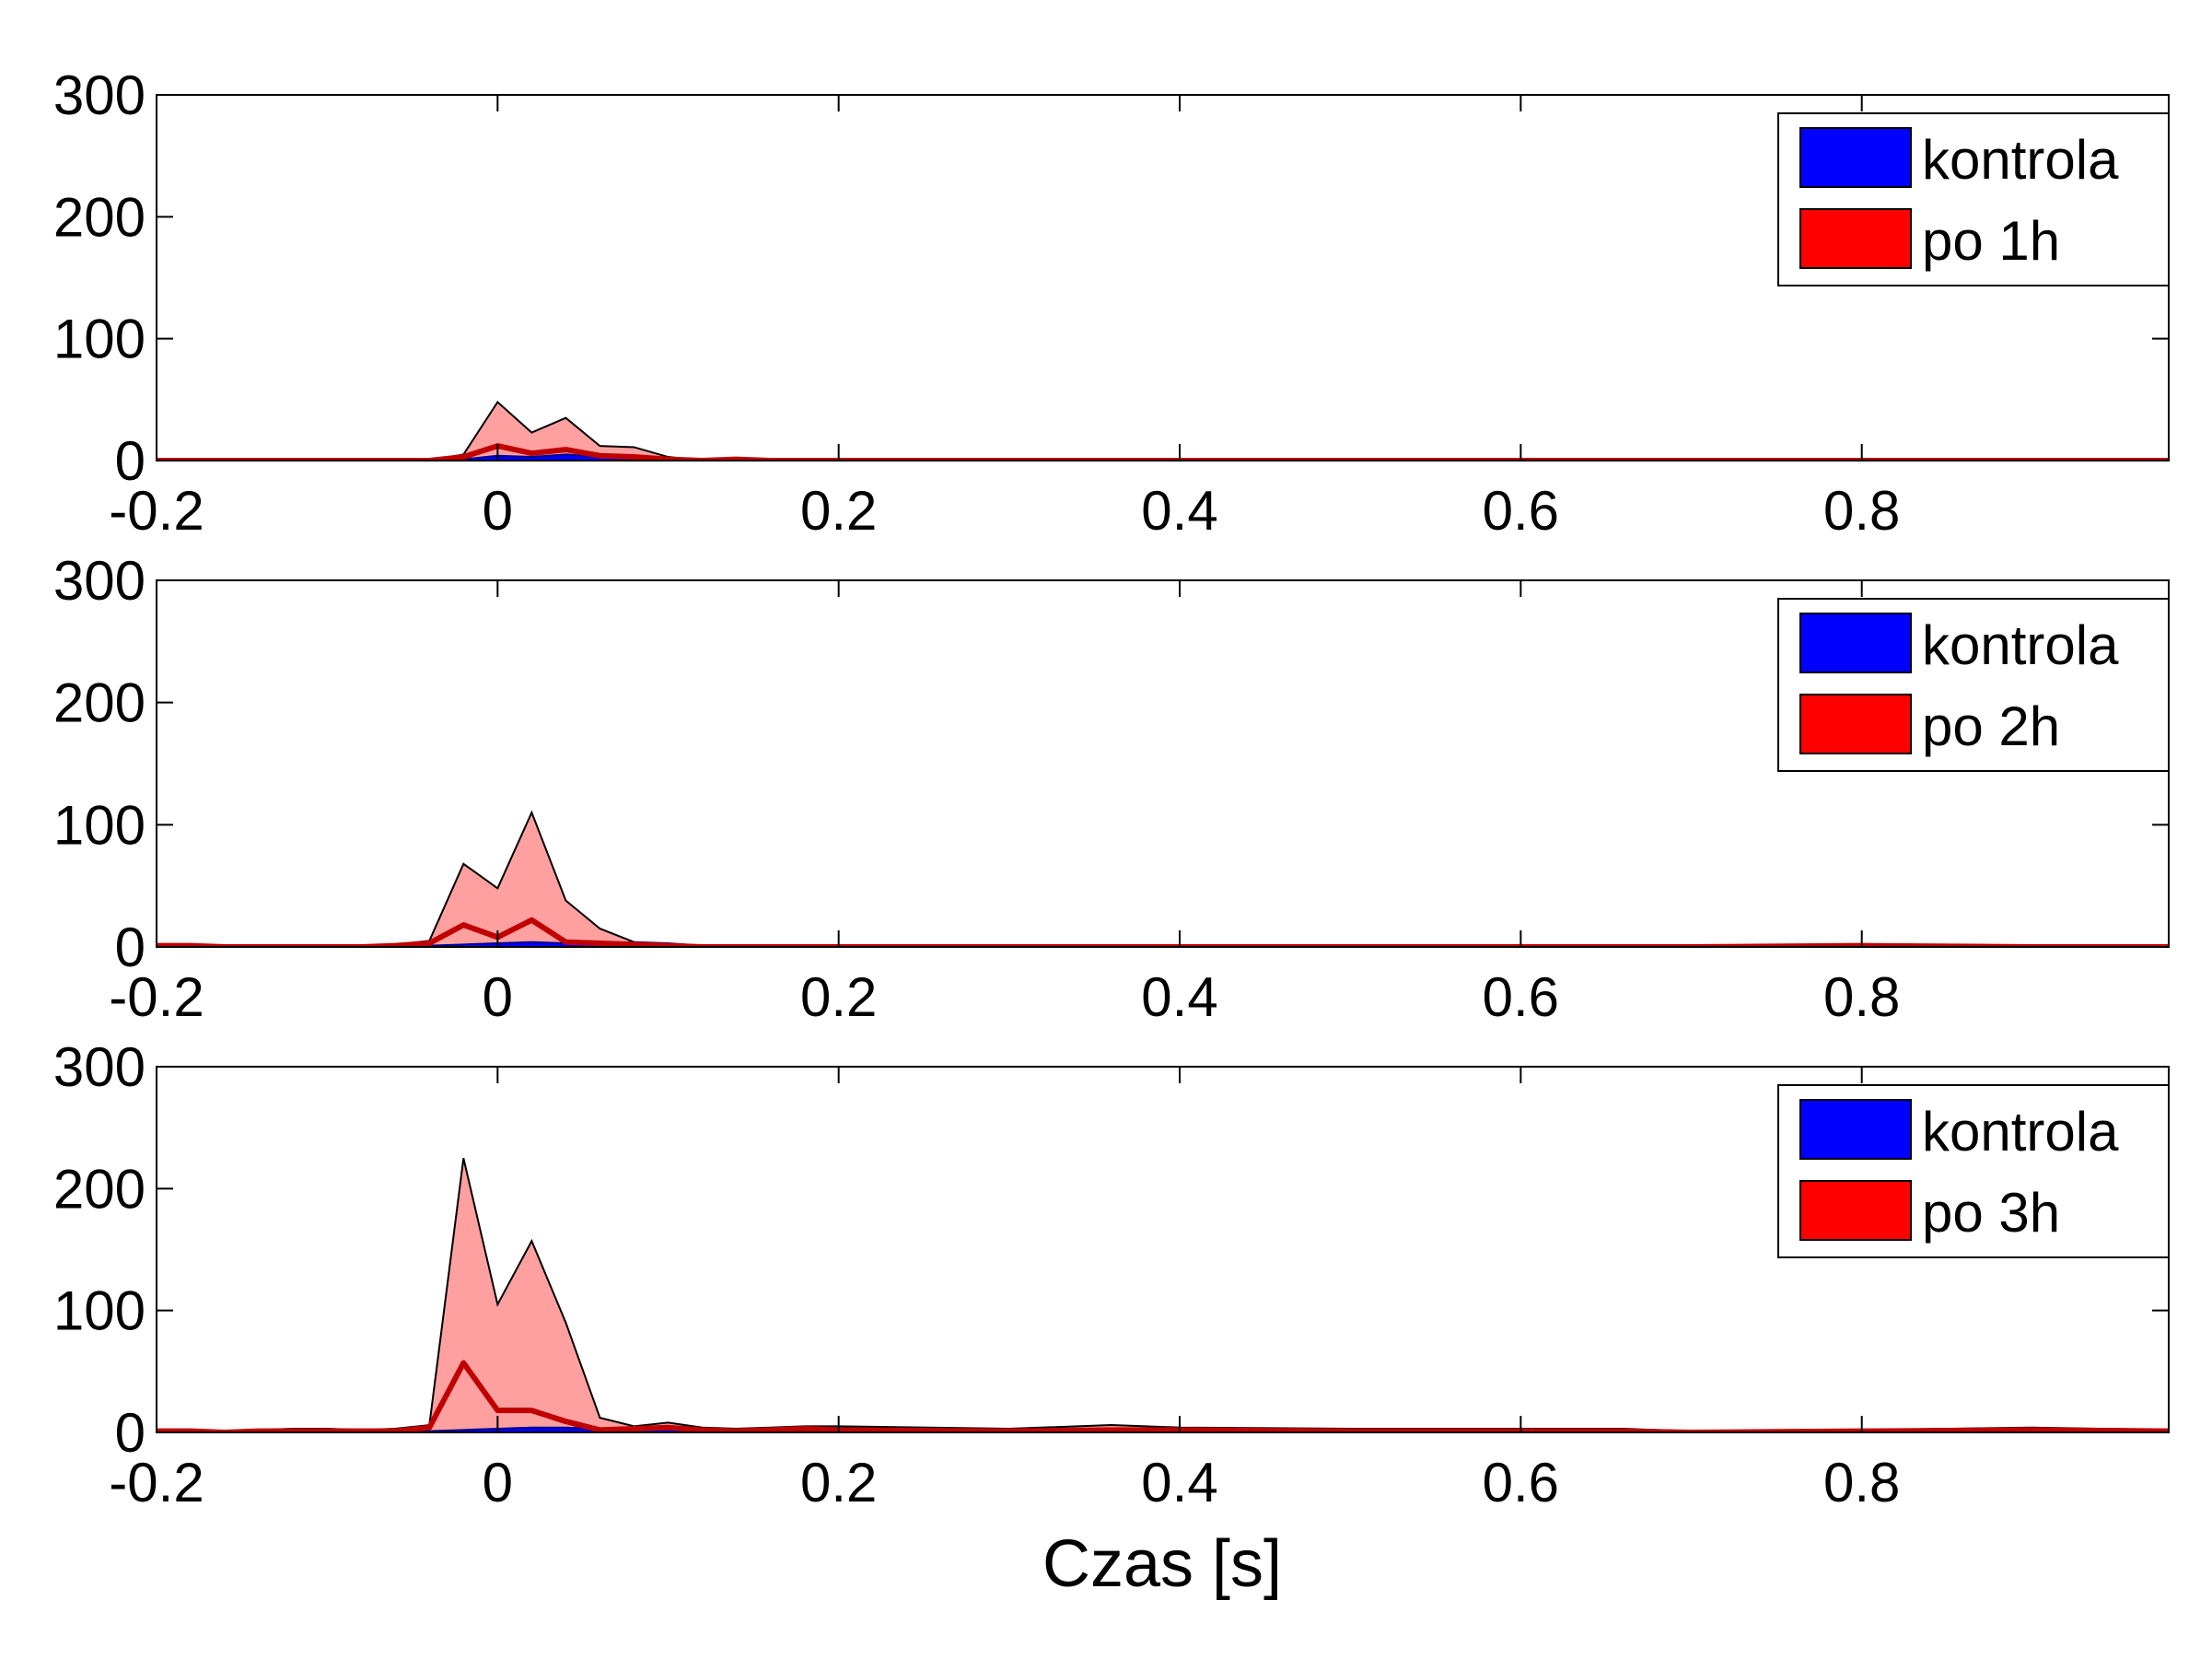 The width and height of the screenshot is (2212, 1659). Describe the element at coordinates (1973, 199) in the screenshot. I see `legend: kontrola po 1h` at that location.